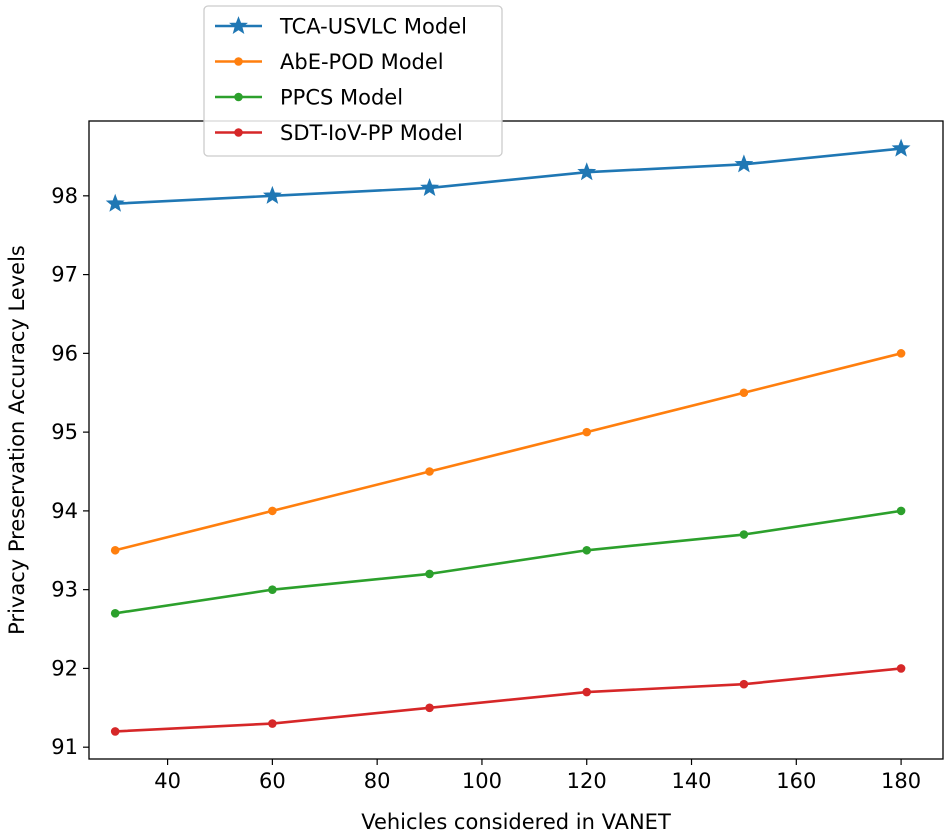  Describe the element at coordinates (377, 781) in the screenshot. I see `x-tick-label: 80` at that location.